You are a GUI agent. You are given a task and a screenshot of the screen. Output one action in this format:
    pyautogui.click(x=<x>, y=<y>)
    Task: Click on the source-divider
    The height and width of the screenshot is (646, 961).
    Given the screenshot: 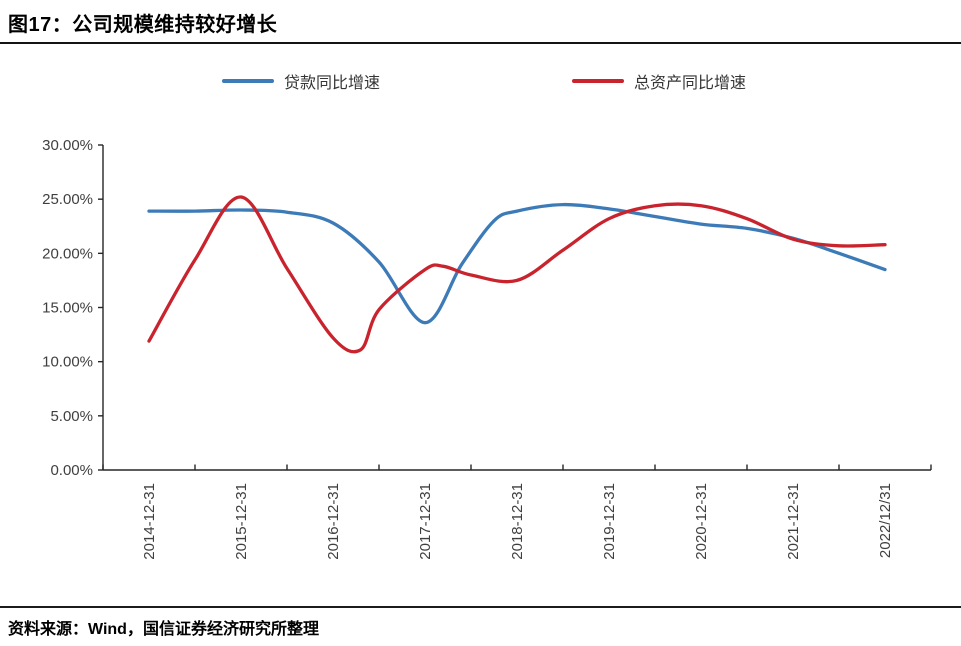 What is the action you would take?
    pyautogui.click(x=480, y=607)
    